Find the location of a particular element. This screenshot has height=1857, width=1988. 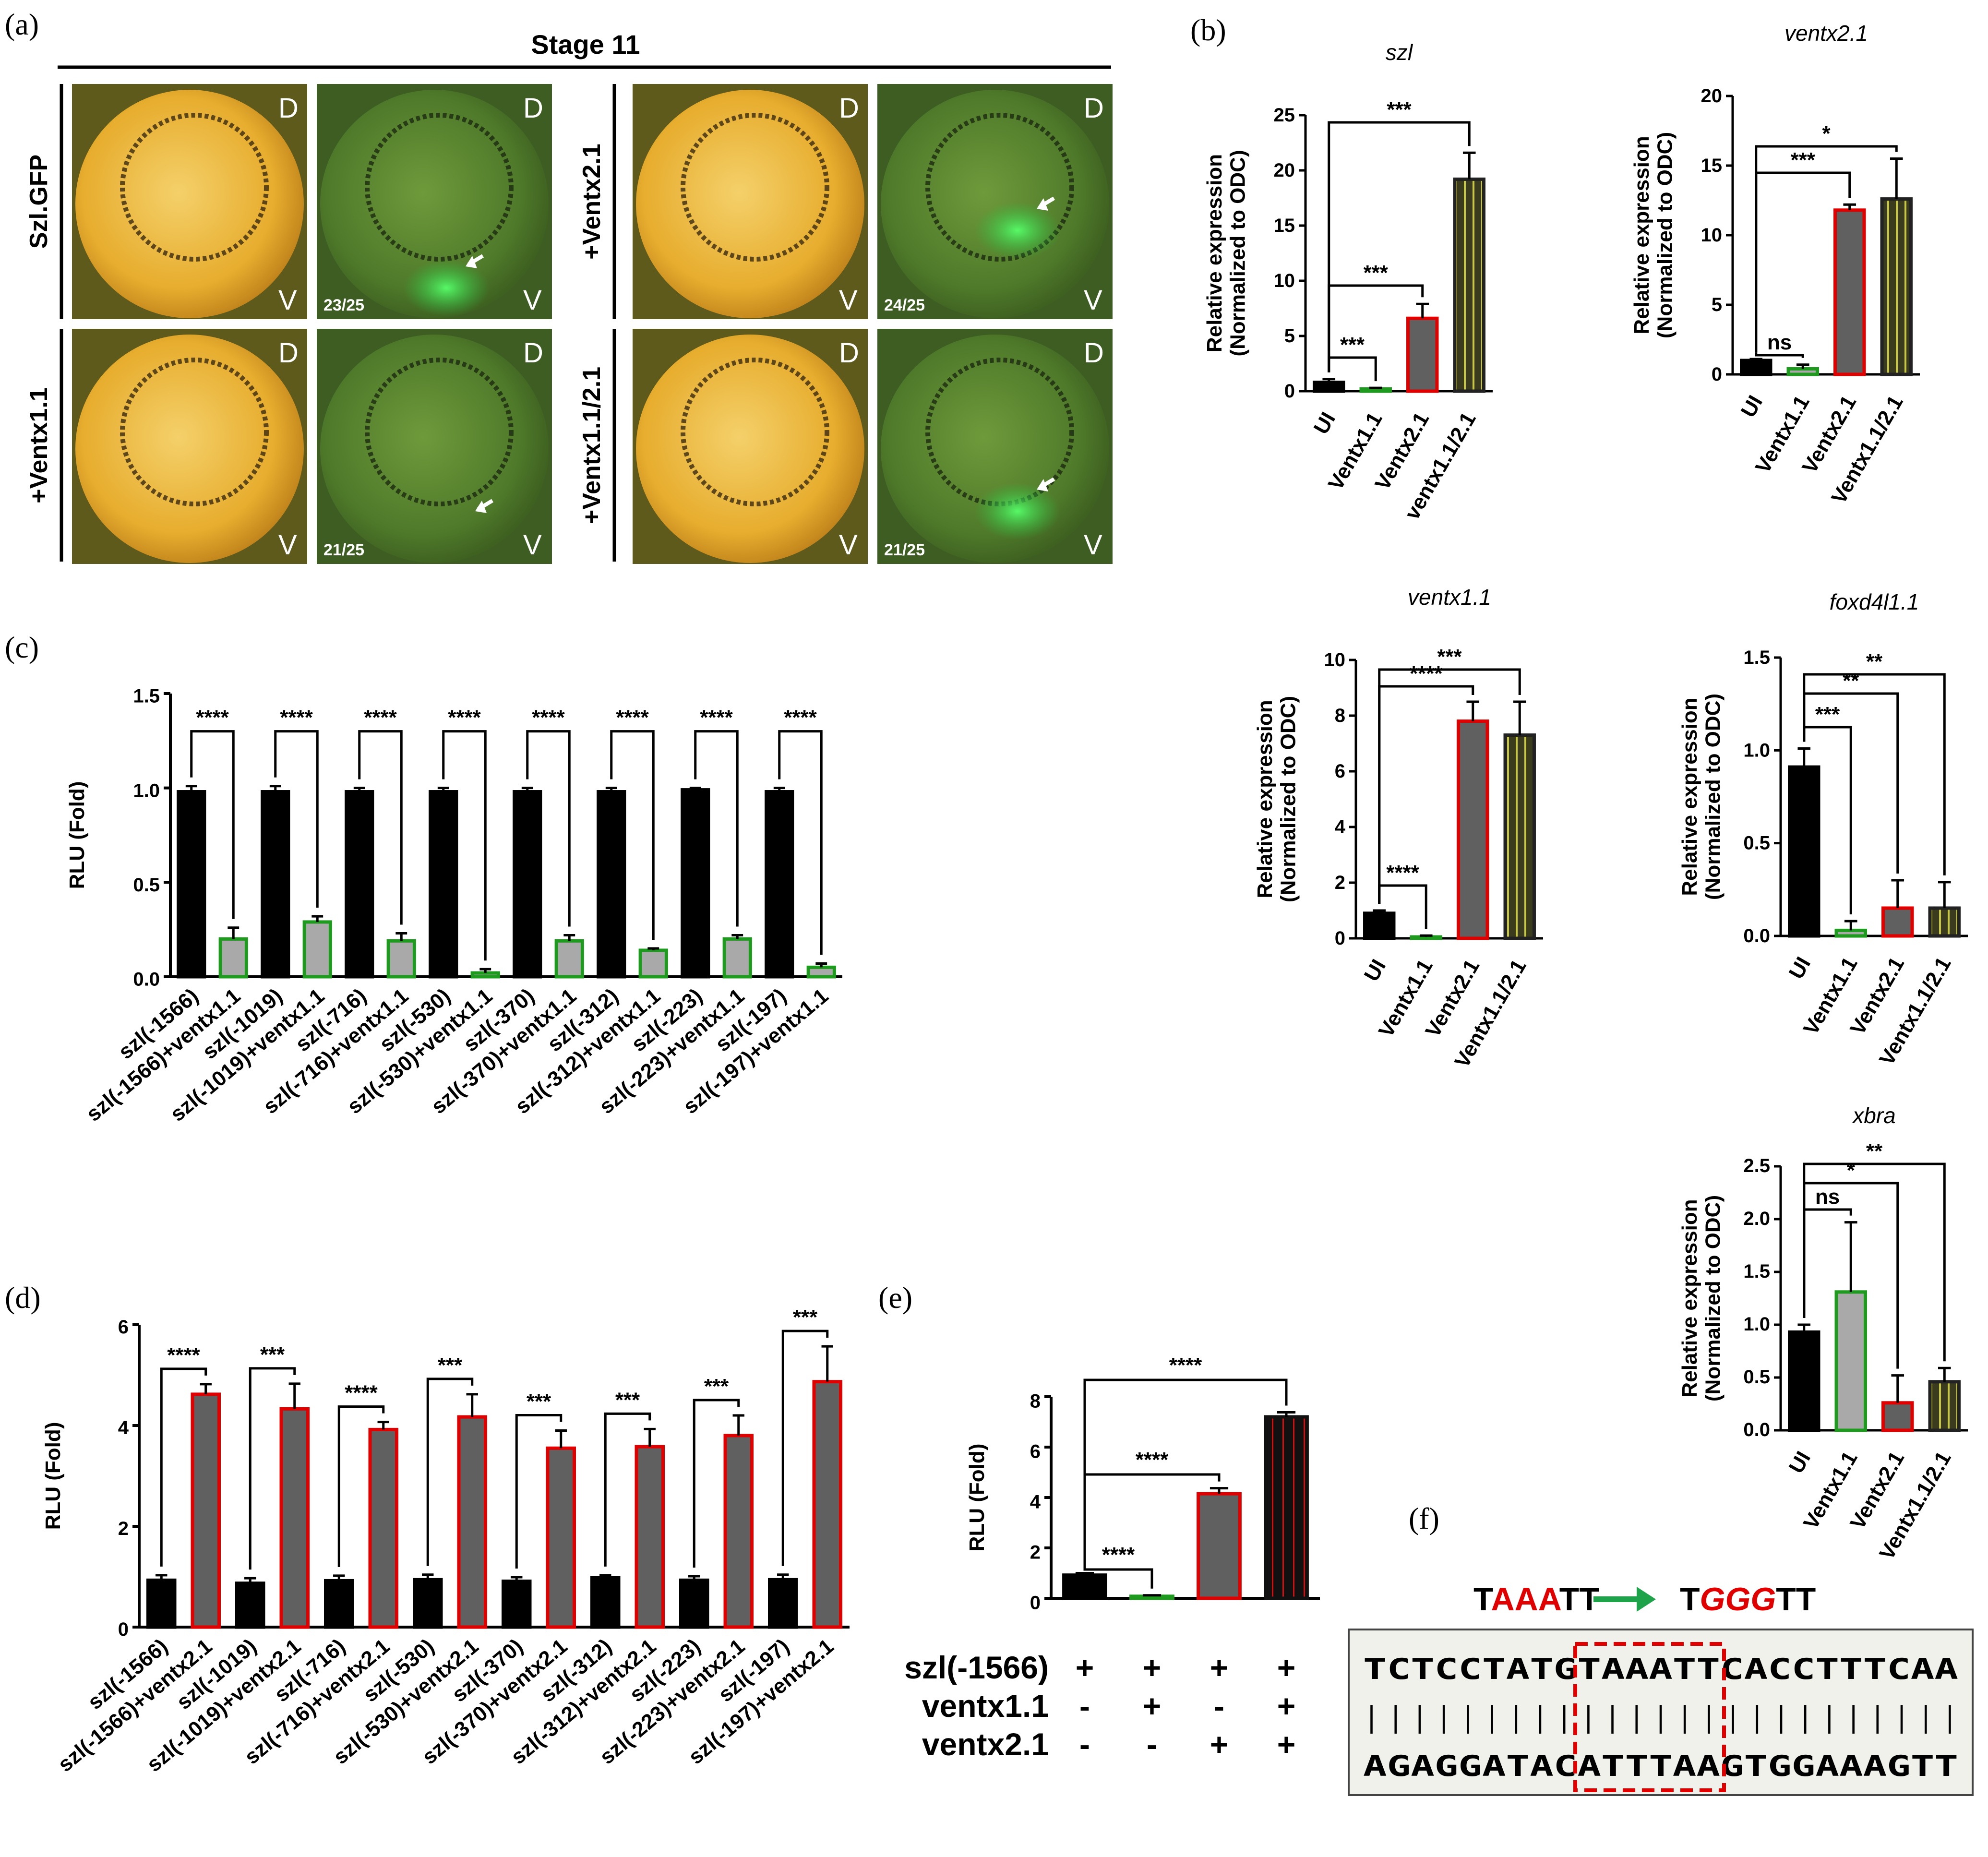

y-tick-label: 4 is located at coordinates (123, 1427).